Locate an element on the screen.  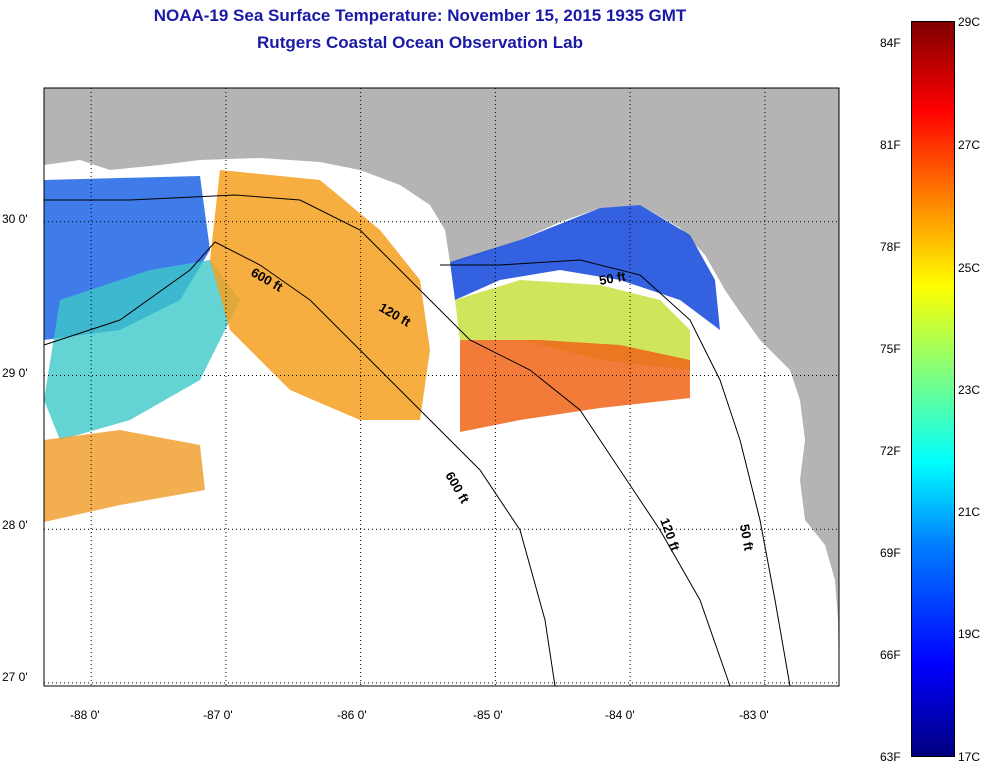
lat-label: 29 0' is located at coordinates (15, 373).